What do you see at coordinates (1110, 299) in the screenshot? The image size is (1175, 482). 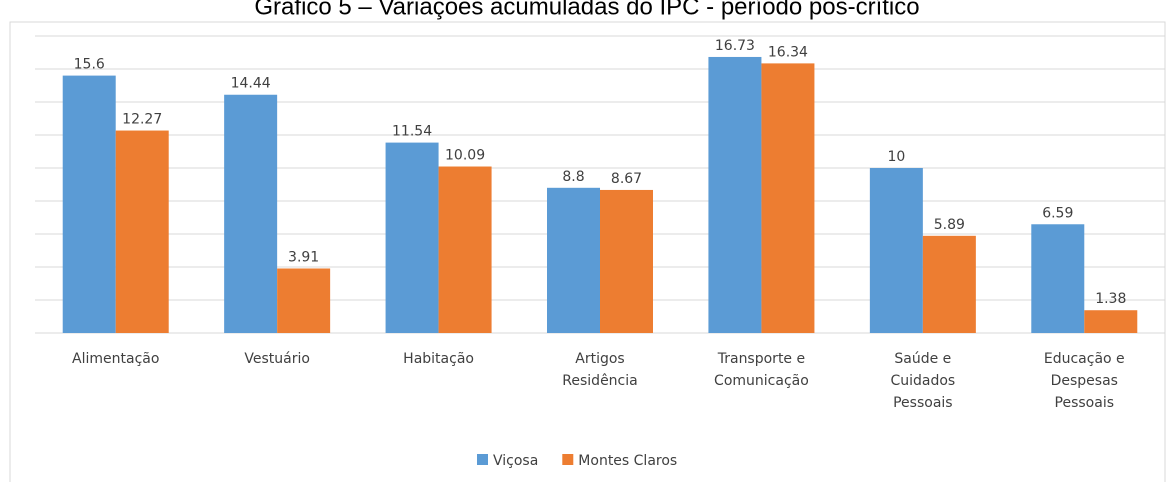 I see `value-label: 1.38` at bounding box center [1110, 299].